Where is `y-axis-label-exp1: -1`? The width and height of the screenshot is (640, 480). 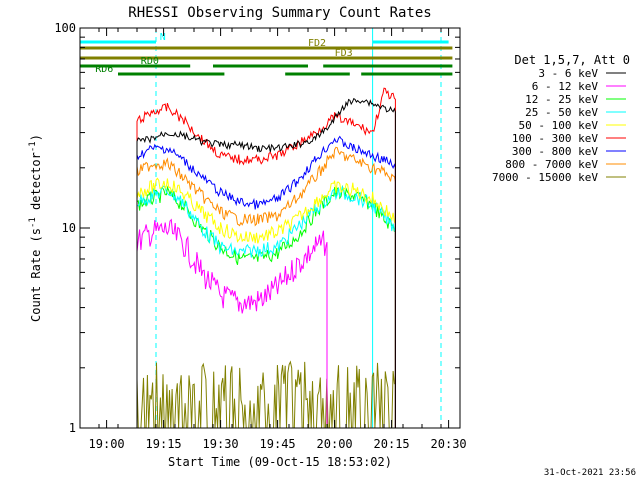
y-axis-label-exp1: -1 is located at coordinates (33, 222).